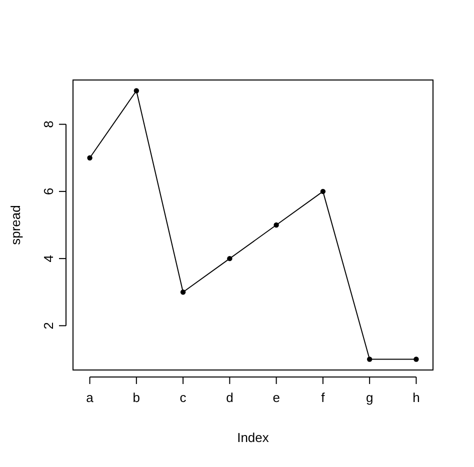 This screenshot has height=467, width=474. Describe the element at coordinates (48, 326) in the screenshot. I see `y-tick-label: 2` at that location.